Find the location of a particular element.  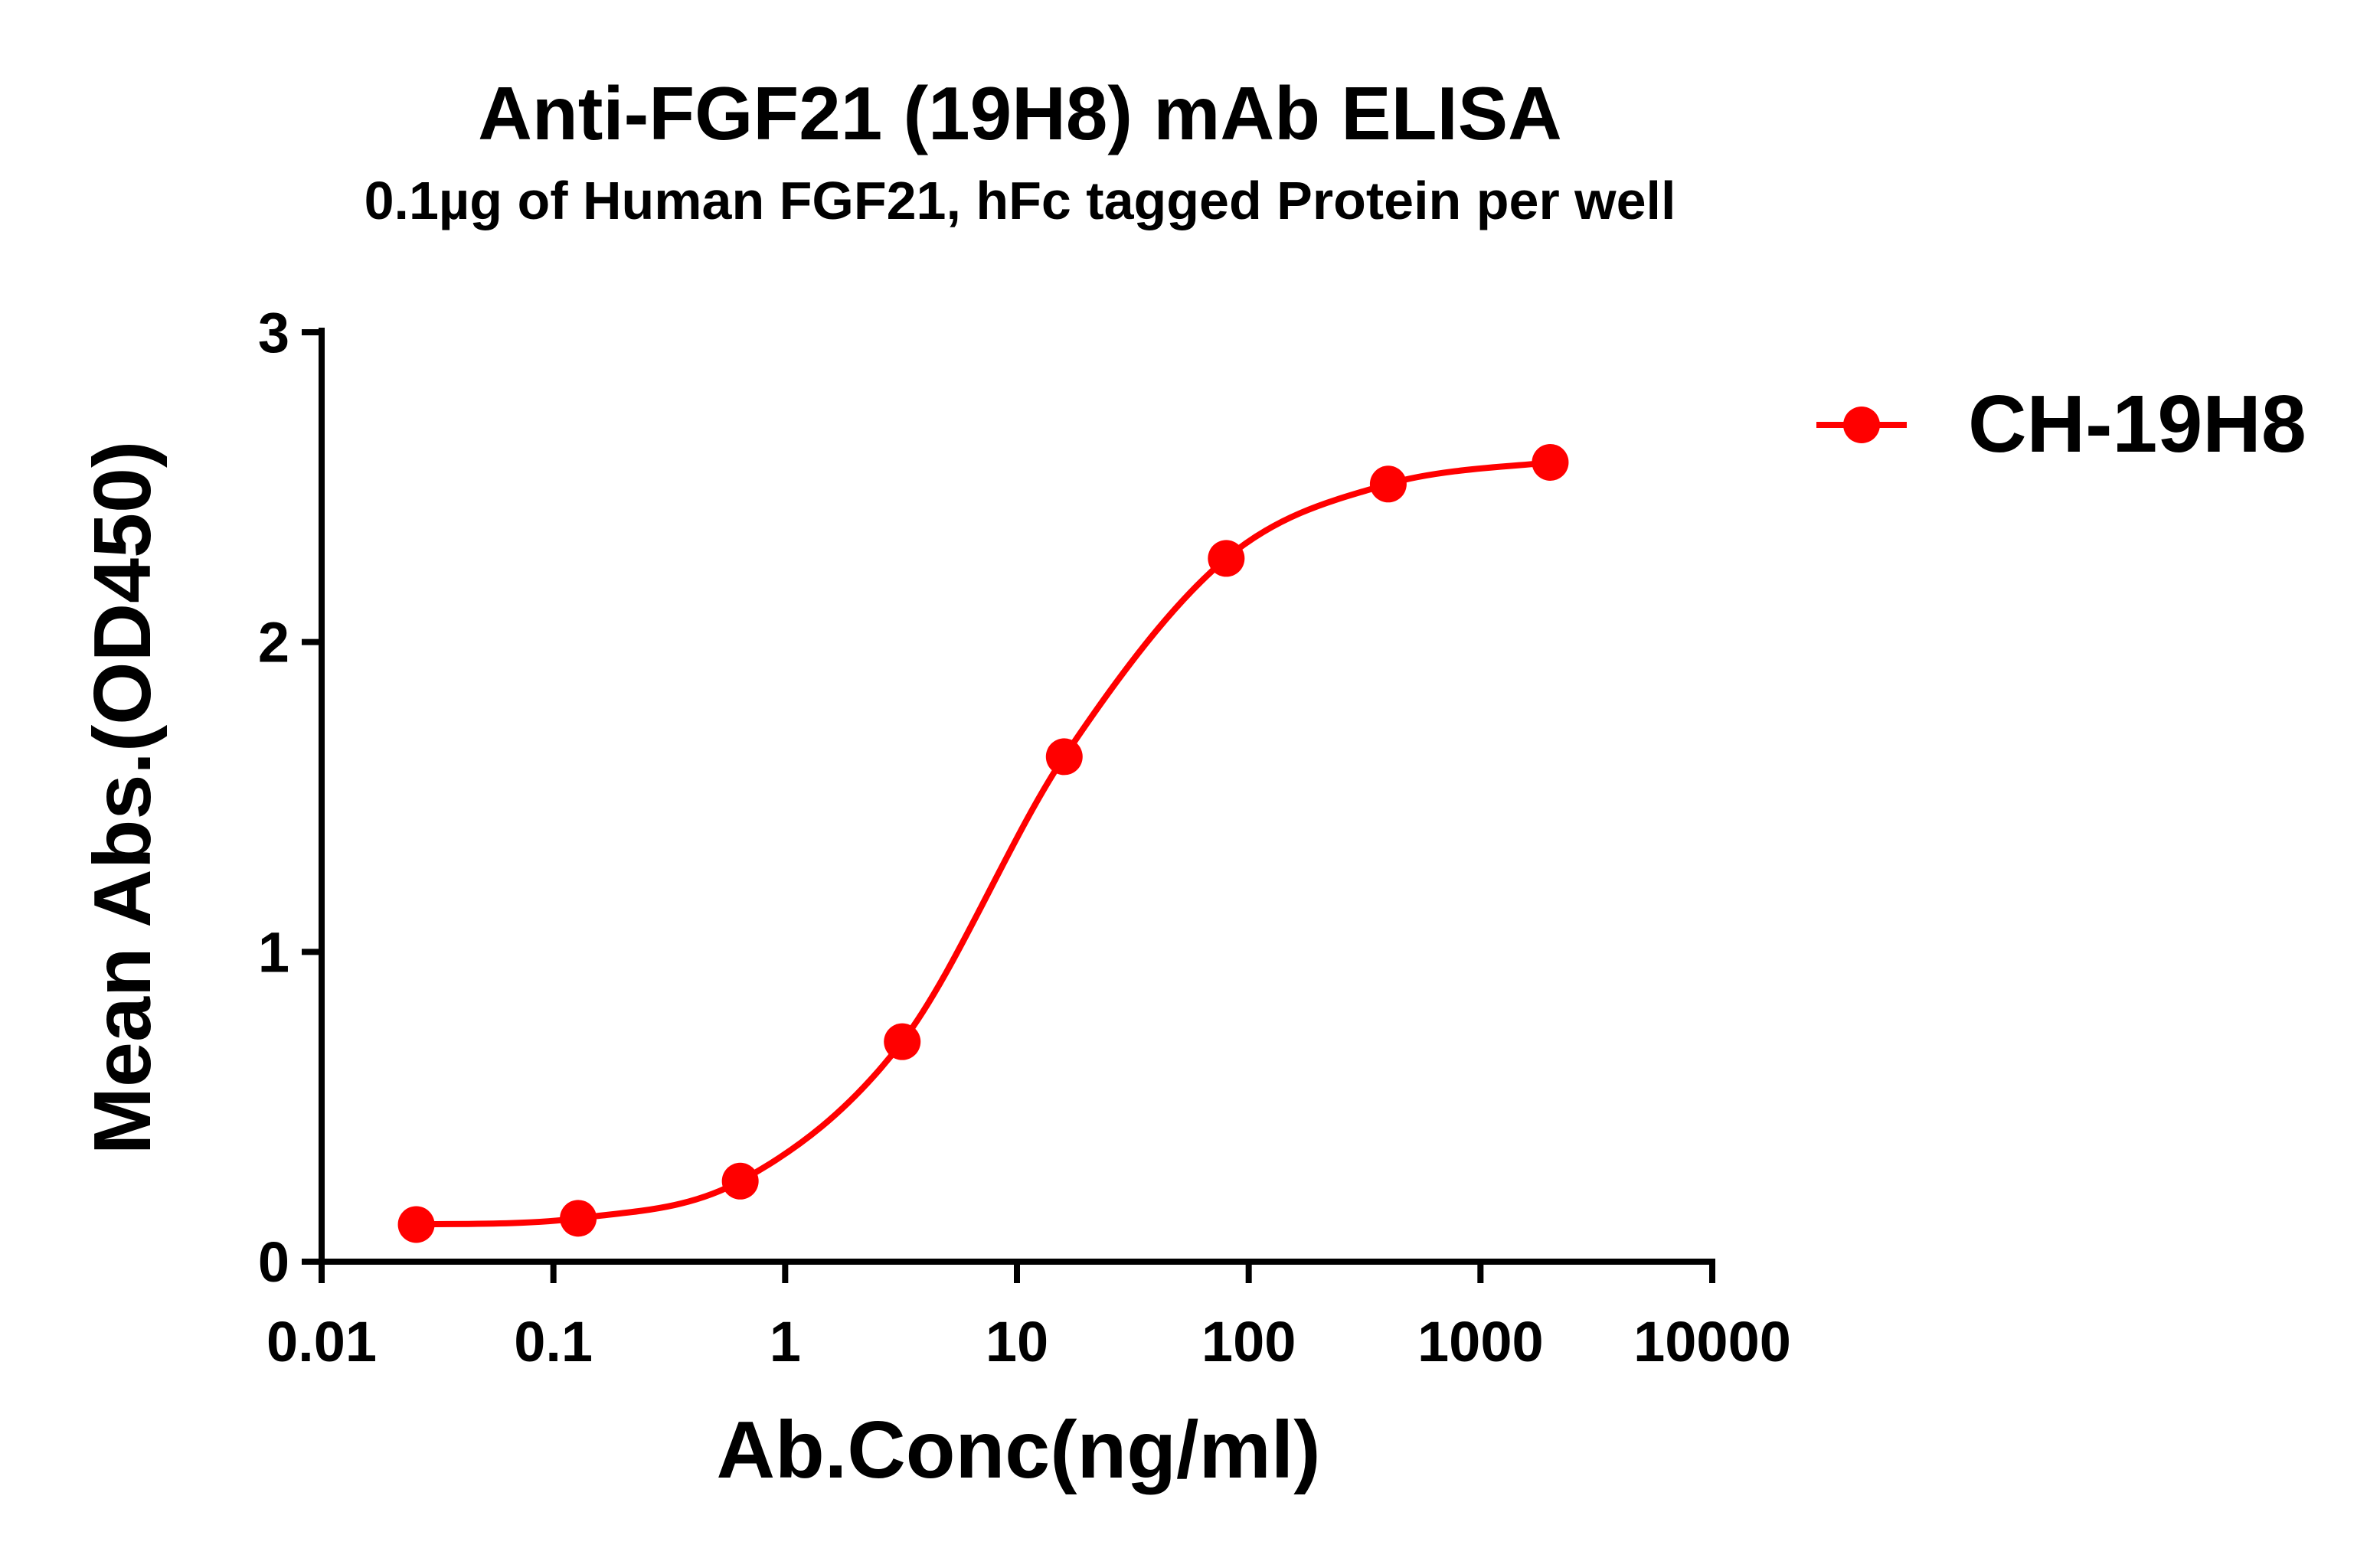

x-tick-label: 0.1 is located at coordinates (553, 1341).